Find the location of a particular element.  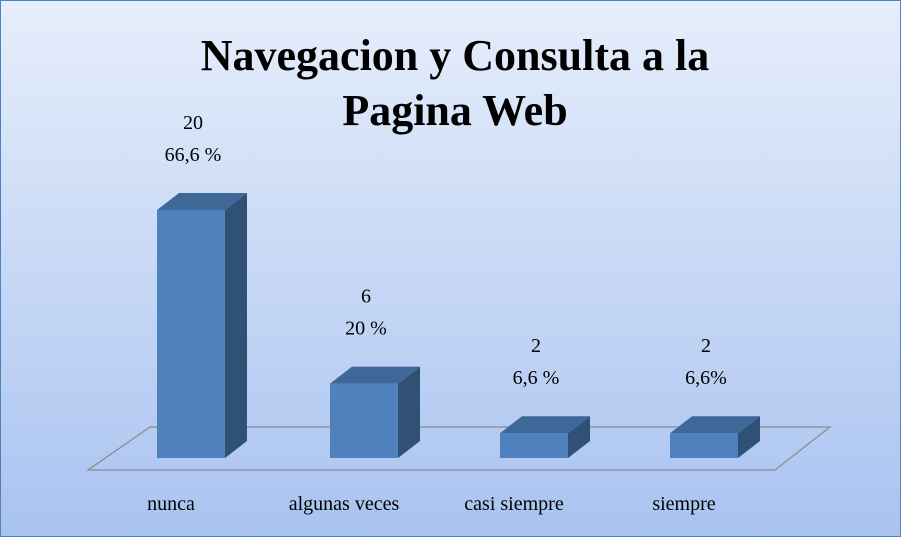

data-label: 20 is located at coordinates (193, 123).